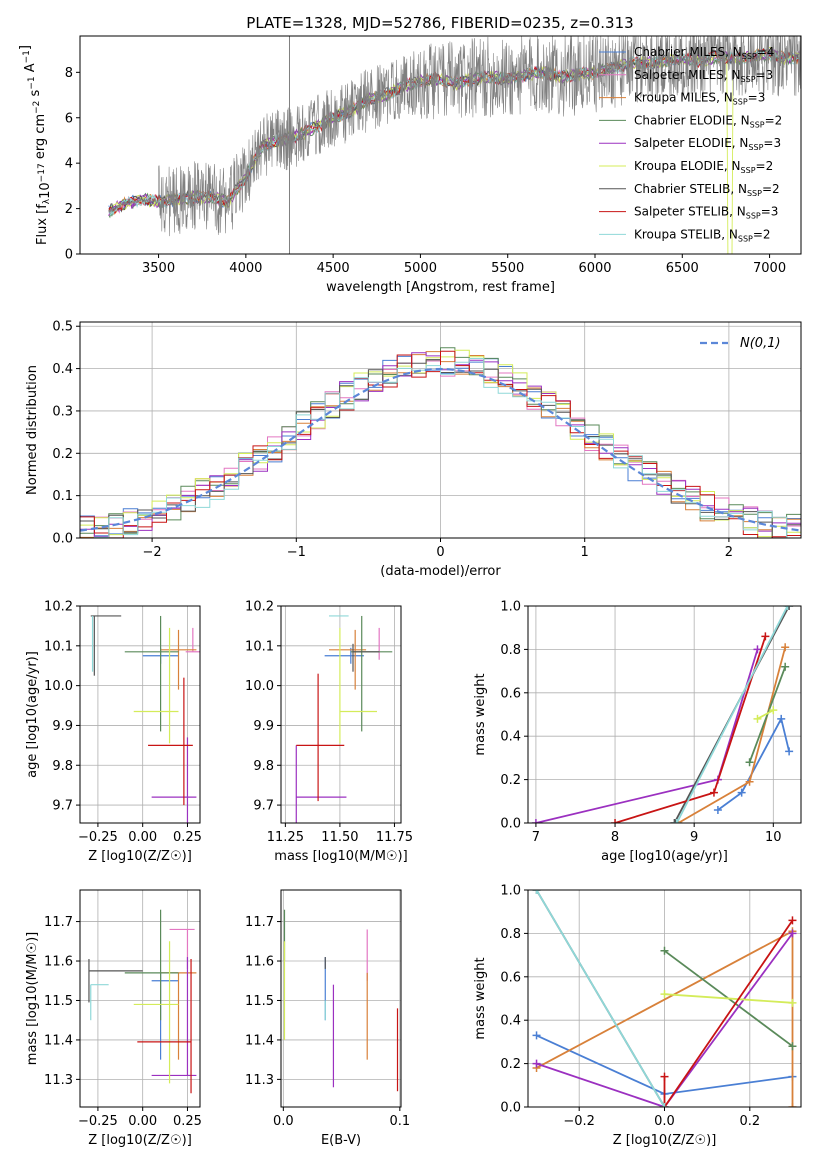 The image size is (819, 1170). What do you see at coordinates (69, 209) in the screenshot?
I see `y-tick-label: 2` at bounding box center [69, 209].